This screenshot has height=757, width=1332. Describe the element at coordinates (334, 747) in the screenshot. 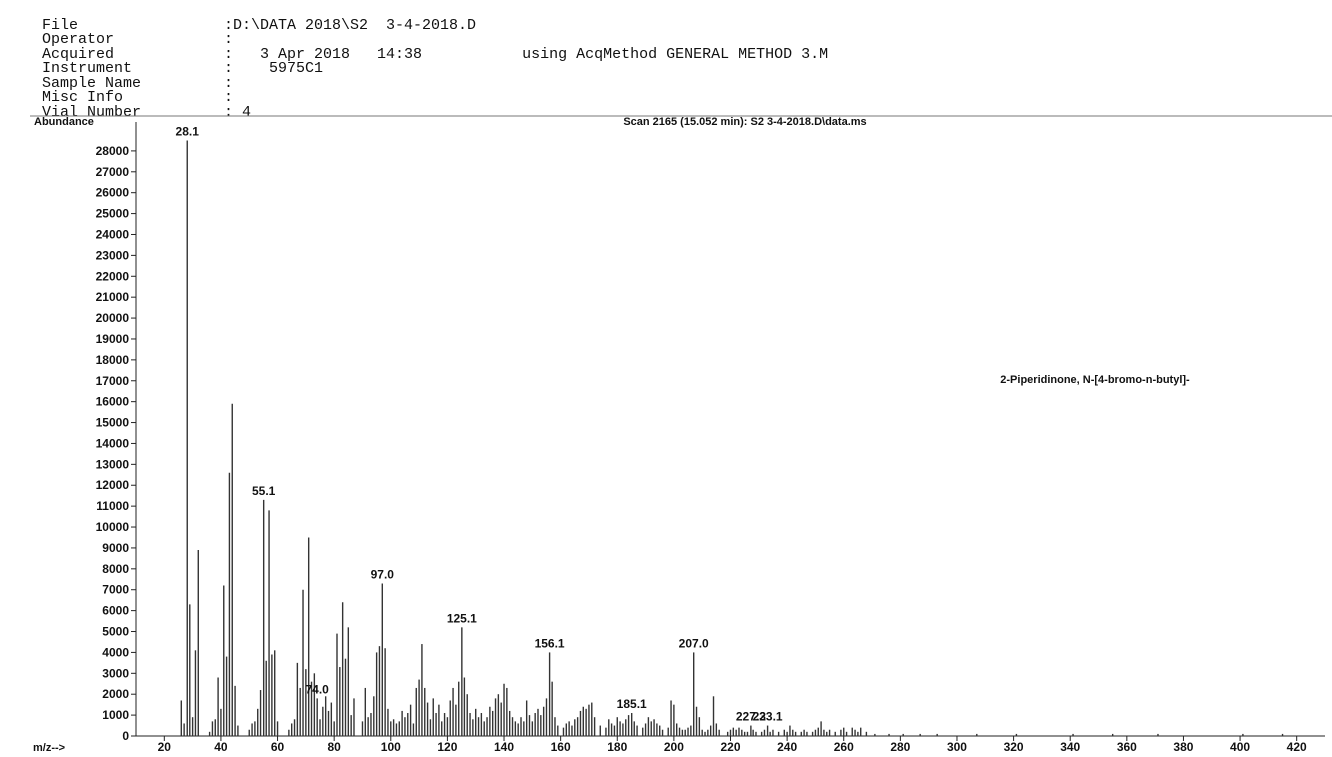

I see `x-tick-label: 80` at that location.